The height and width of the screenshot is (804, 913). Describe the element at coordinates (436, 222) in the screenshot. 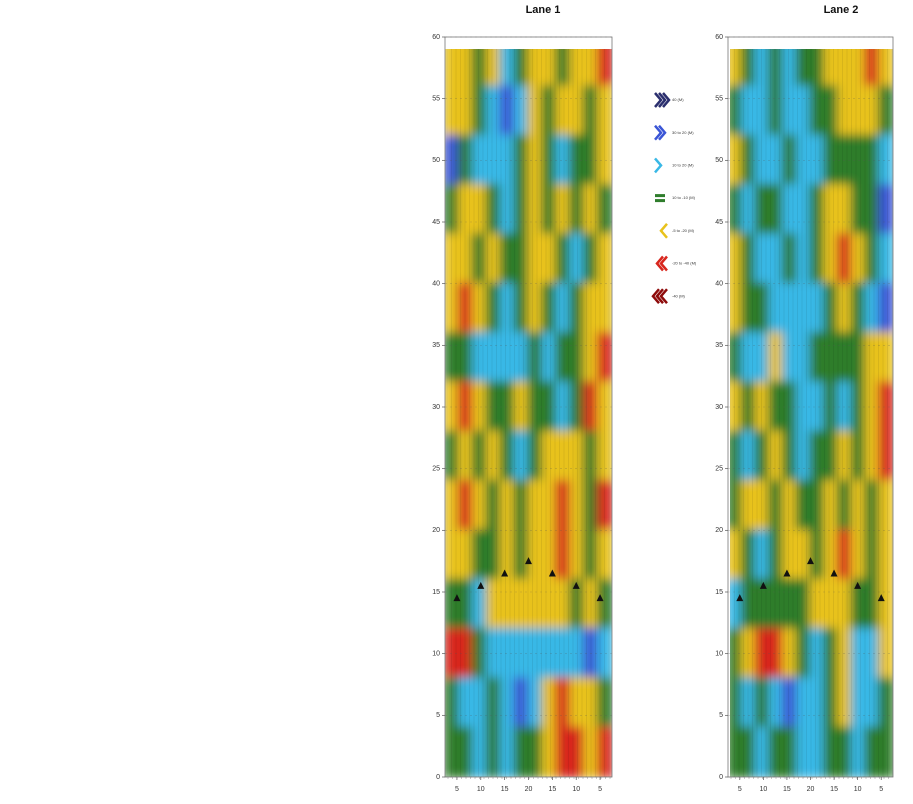

I see `y-tick-label: 45` at that location.